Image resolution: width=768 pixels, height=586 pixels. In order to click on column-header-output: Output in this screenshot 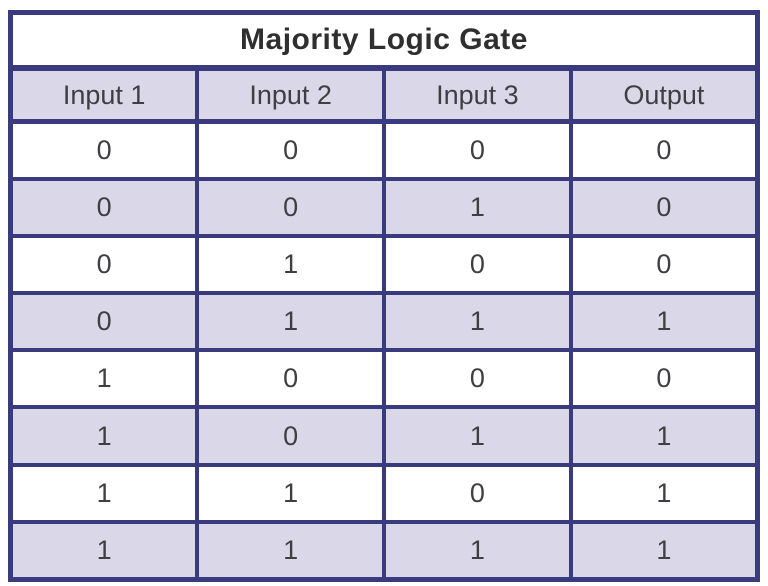, I will do `click(664, 95)`.